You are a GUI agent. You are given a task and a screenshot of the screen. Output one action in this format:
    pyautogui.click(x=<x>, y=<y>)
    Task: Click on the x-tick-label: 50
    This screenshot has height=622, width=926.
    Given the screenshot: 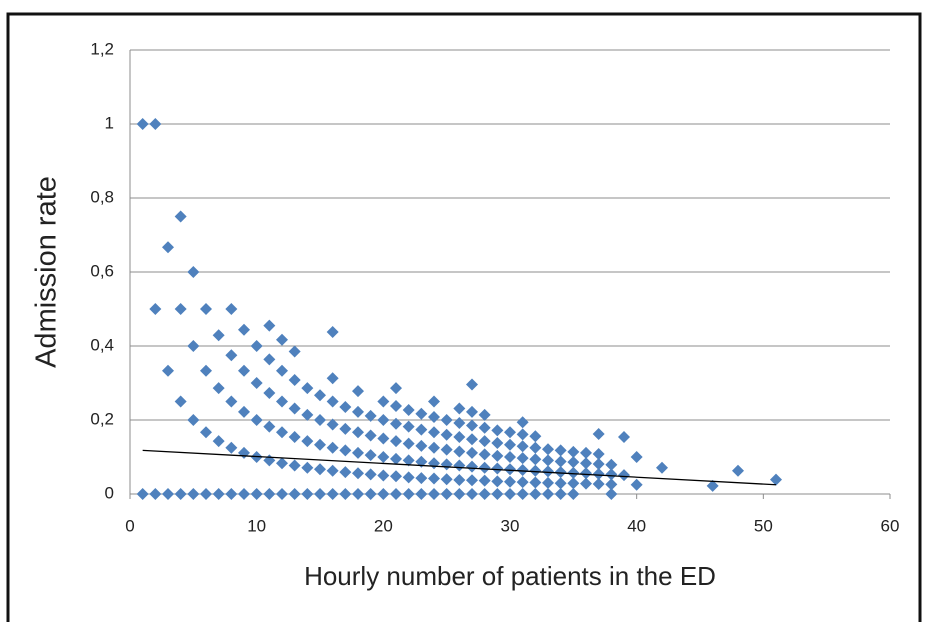 What is the action you would take?
    pyautogui.click(x=763, y=525)
    